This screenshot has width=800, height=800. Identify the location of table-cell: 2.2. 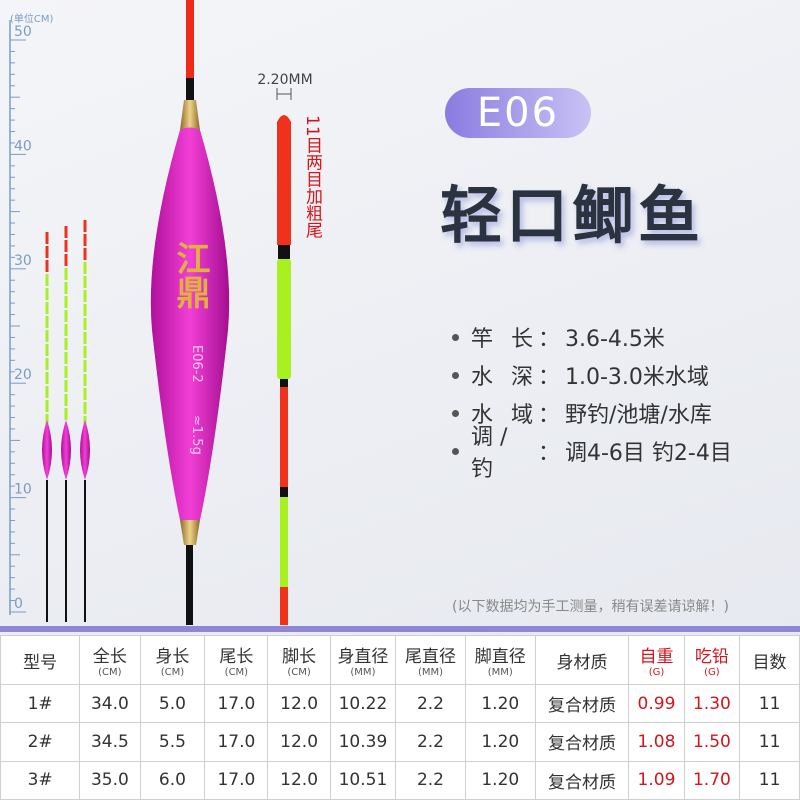
(430, 703).